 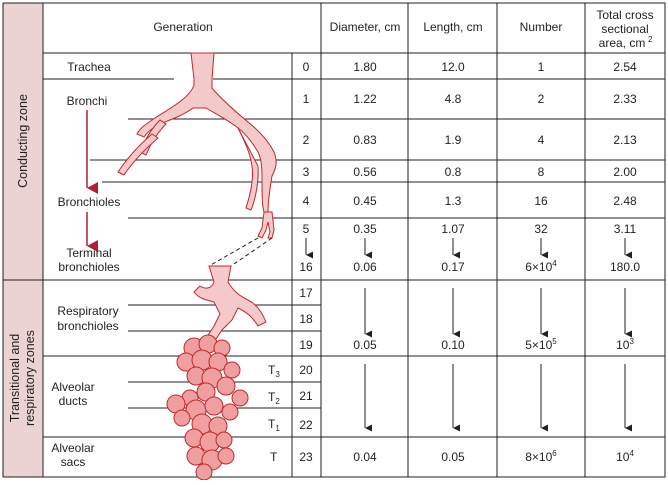 I want to click on generation-numbers: 0 1 2 3 4 5 16 17 18 19 20 21 22 23, so click(x=306, y=262).